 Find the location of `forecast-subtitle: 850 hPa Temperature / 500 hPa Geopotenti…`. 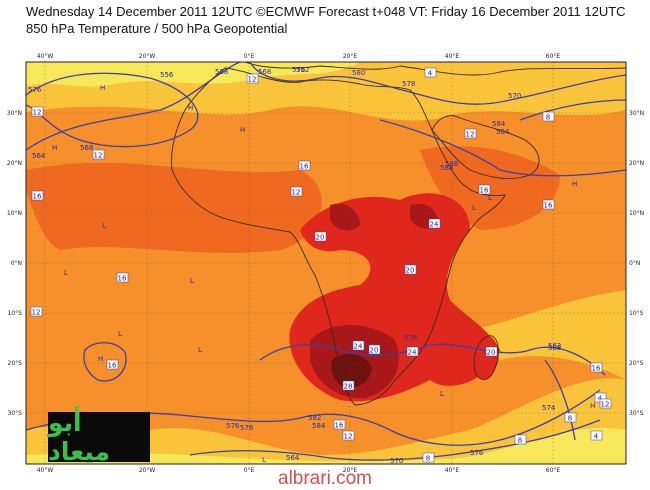

forecast-subtitle: 850 hPa Temperature / 500 hPa Geopotenti… is located at coordinates (157, 28).